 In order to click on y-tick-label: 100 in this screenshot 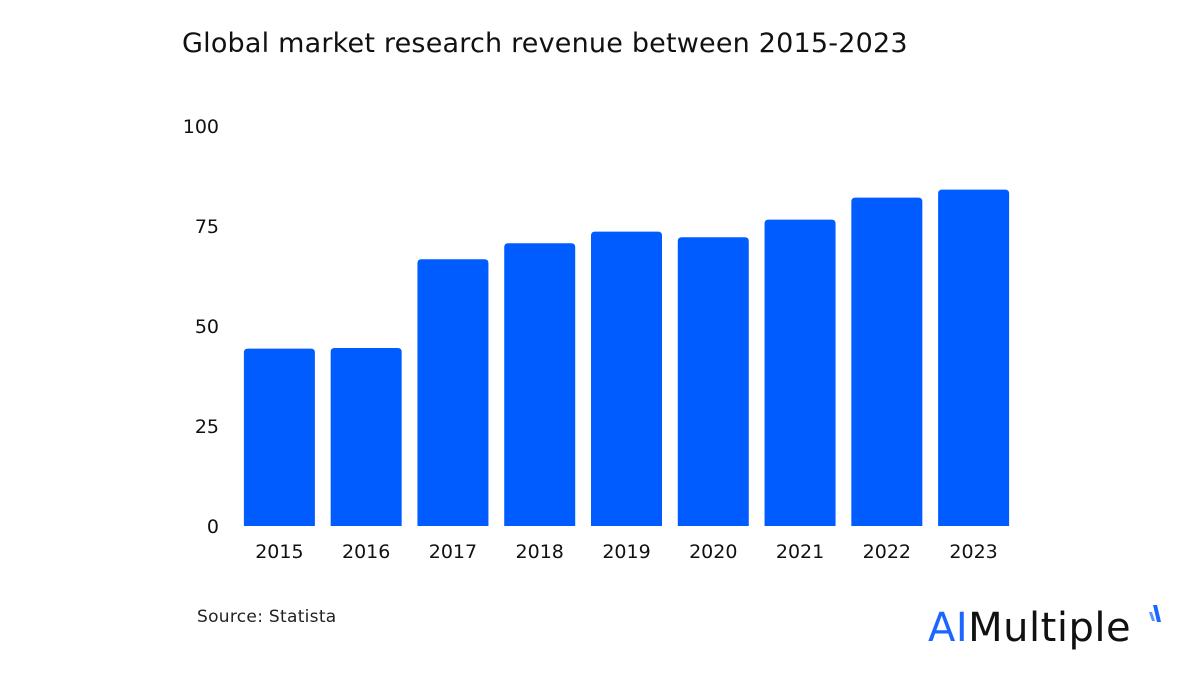, I will do `click(201, 127)`.